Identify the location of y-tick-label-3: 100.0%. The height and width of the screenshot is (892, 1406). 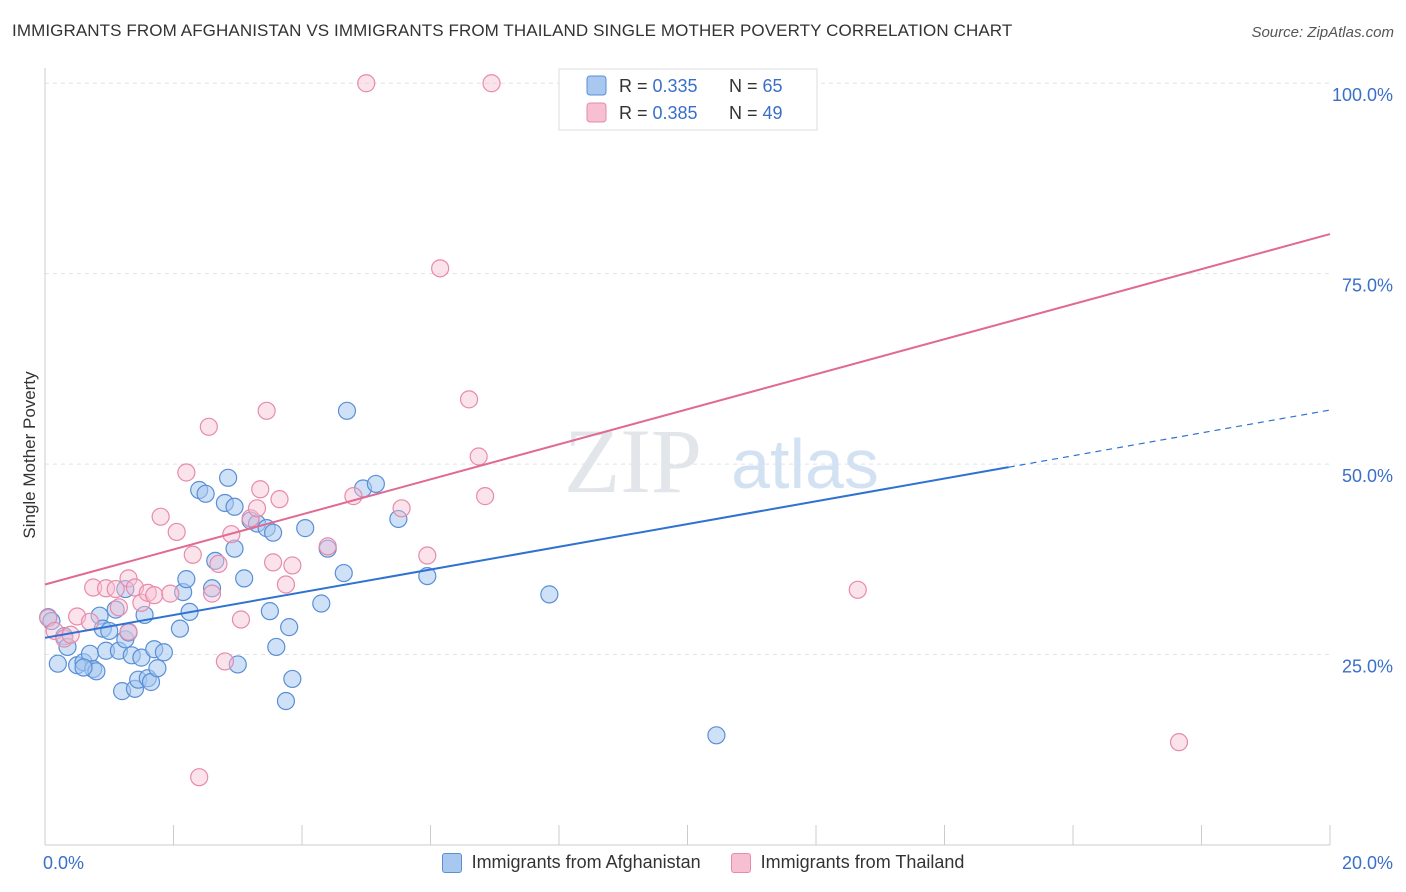
(1362, 95).